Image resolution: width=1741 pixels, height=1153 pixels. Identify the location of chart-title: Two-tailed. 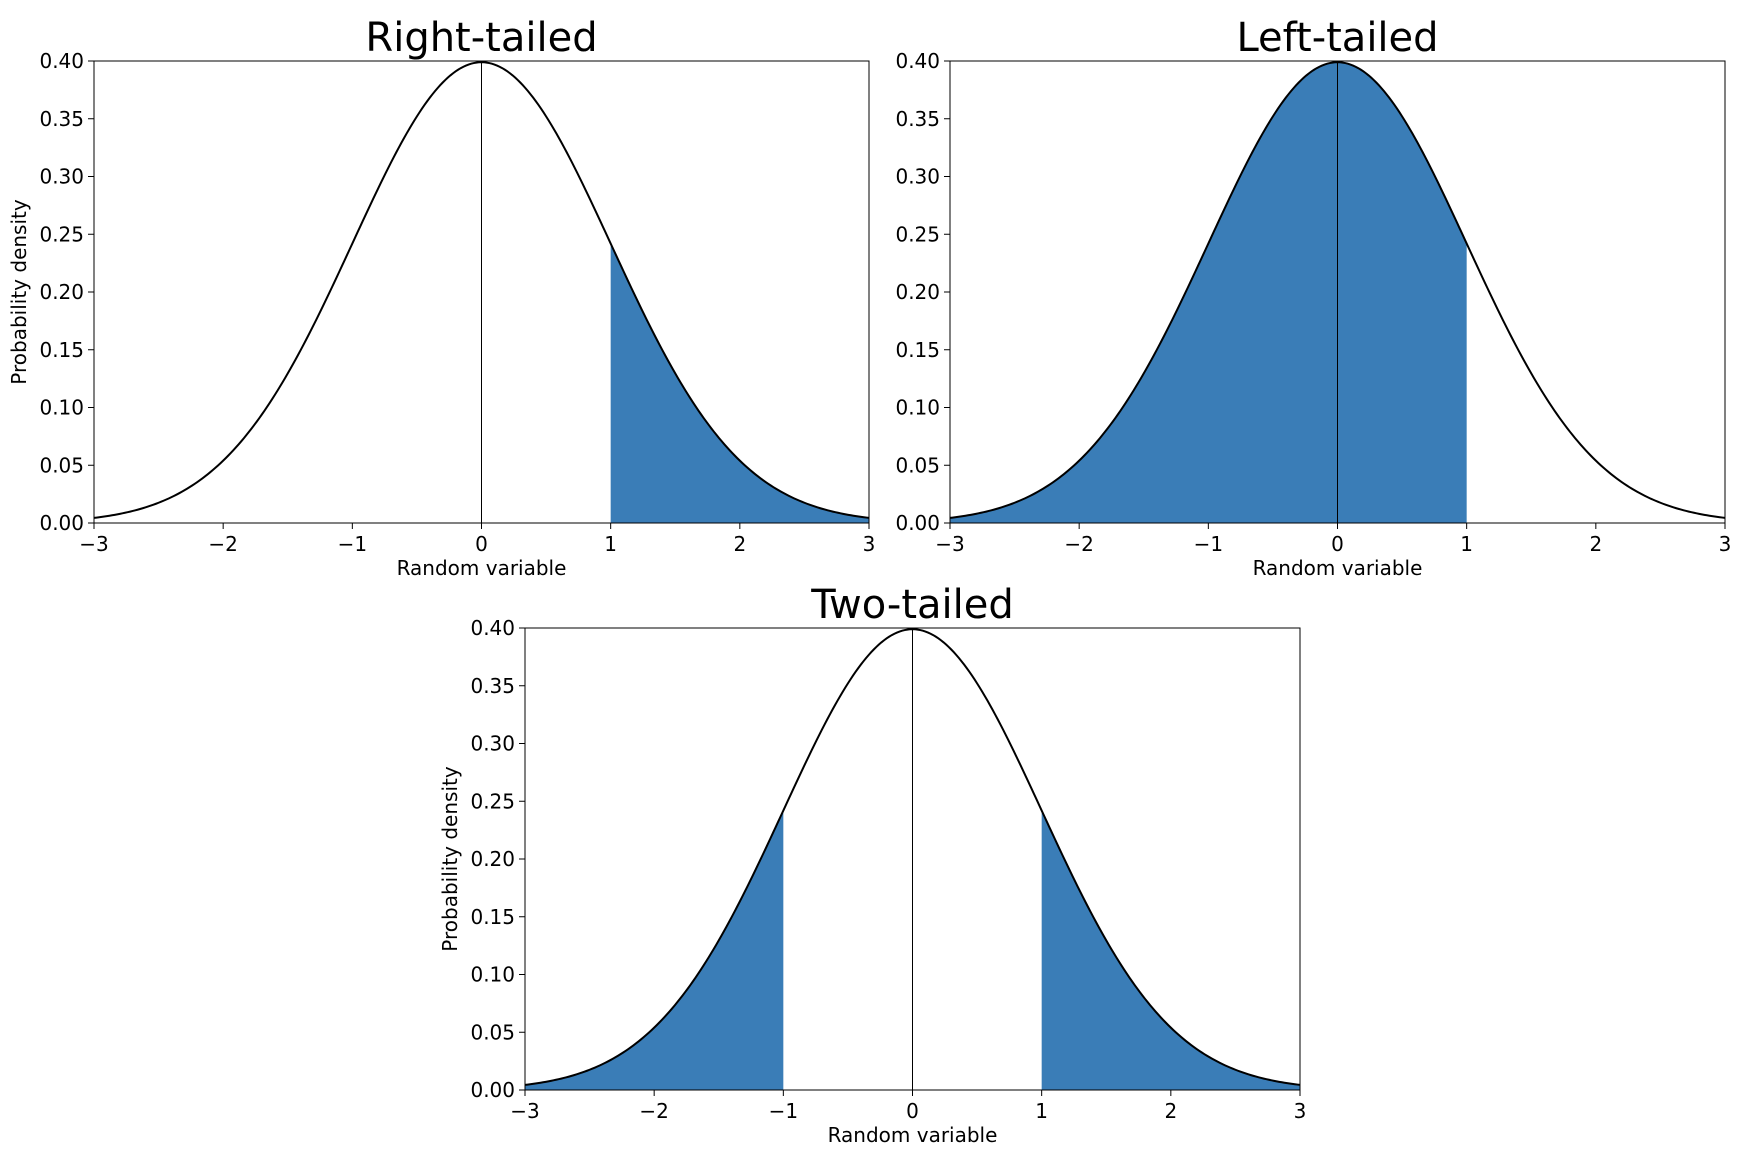
(912, 605).